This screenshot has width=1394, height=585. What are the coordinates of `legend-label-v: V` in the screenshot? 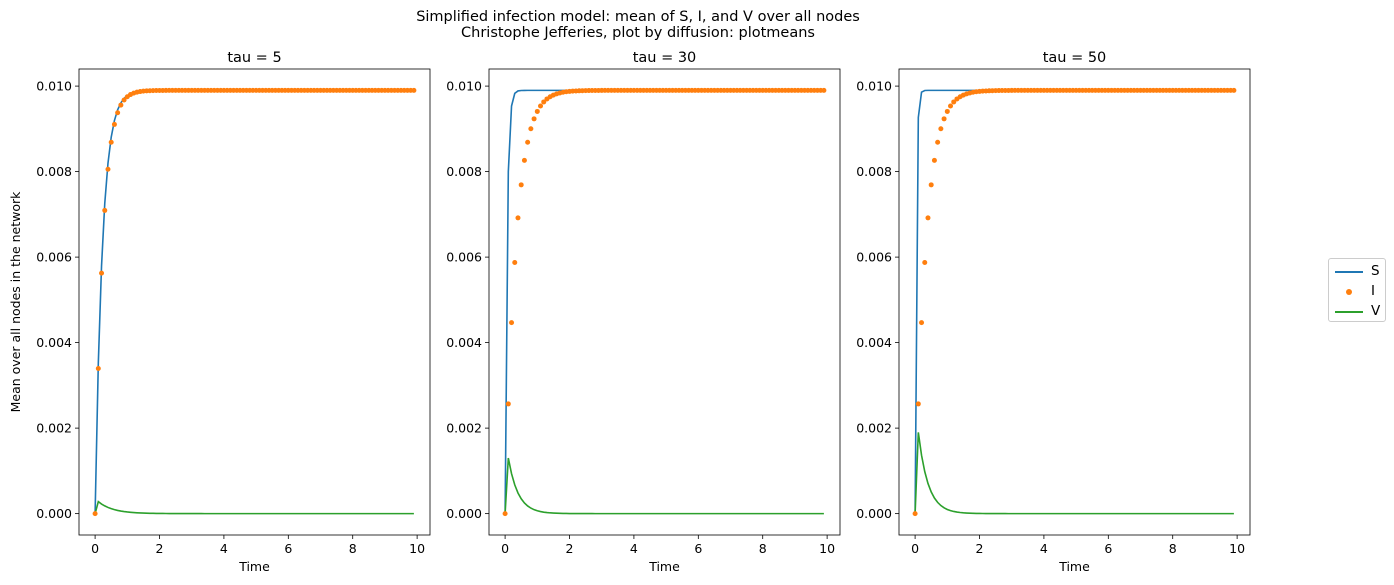 It's located at (1376, 311).